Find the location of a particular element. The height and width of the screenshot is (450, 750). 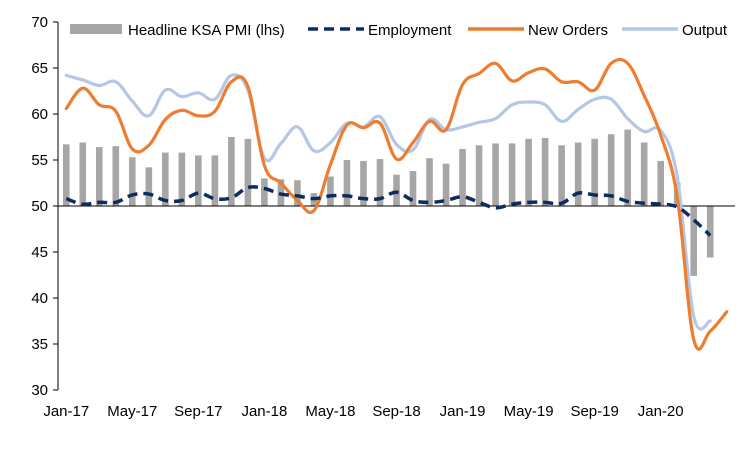

y-tick-label: 40 is located at coordinates (39, 298).